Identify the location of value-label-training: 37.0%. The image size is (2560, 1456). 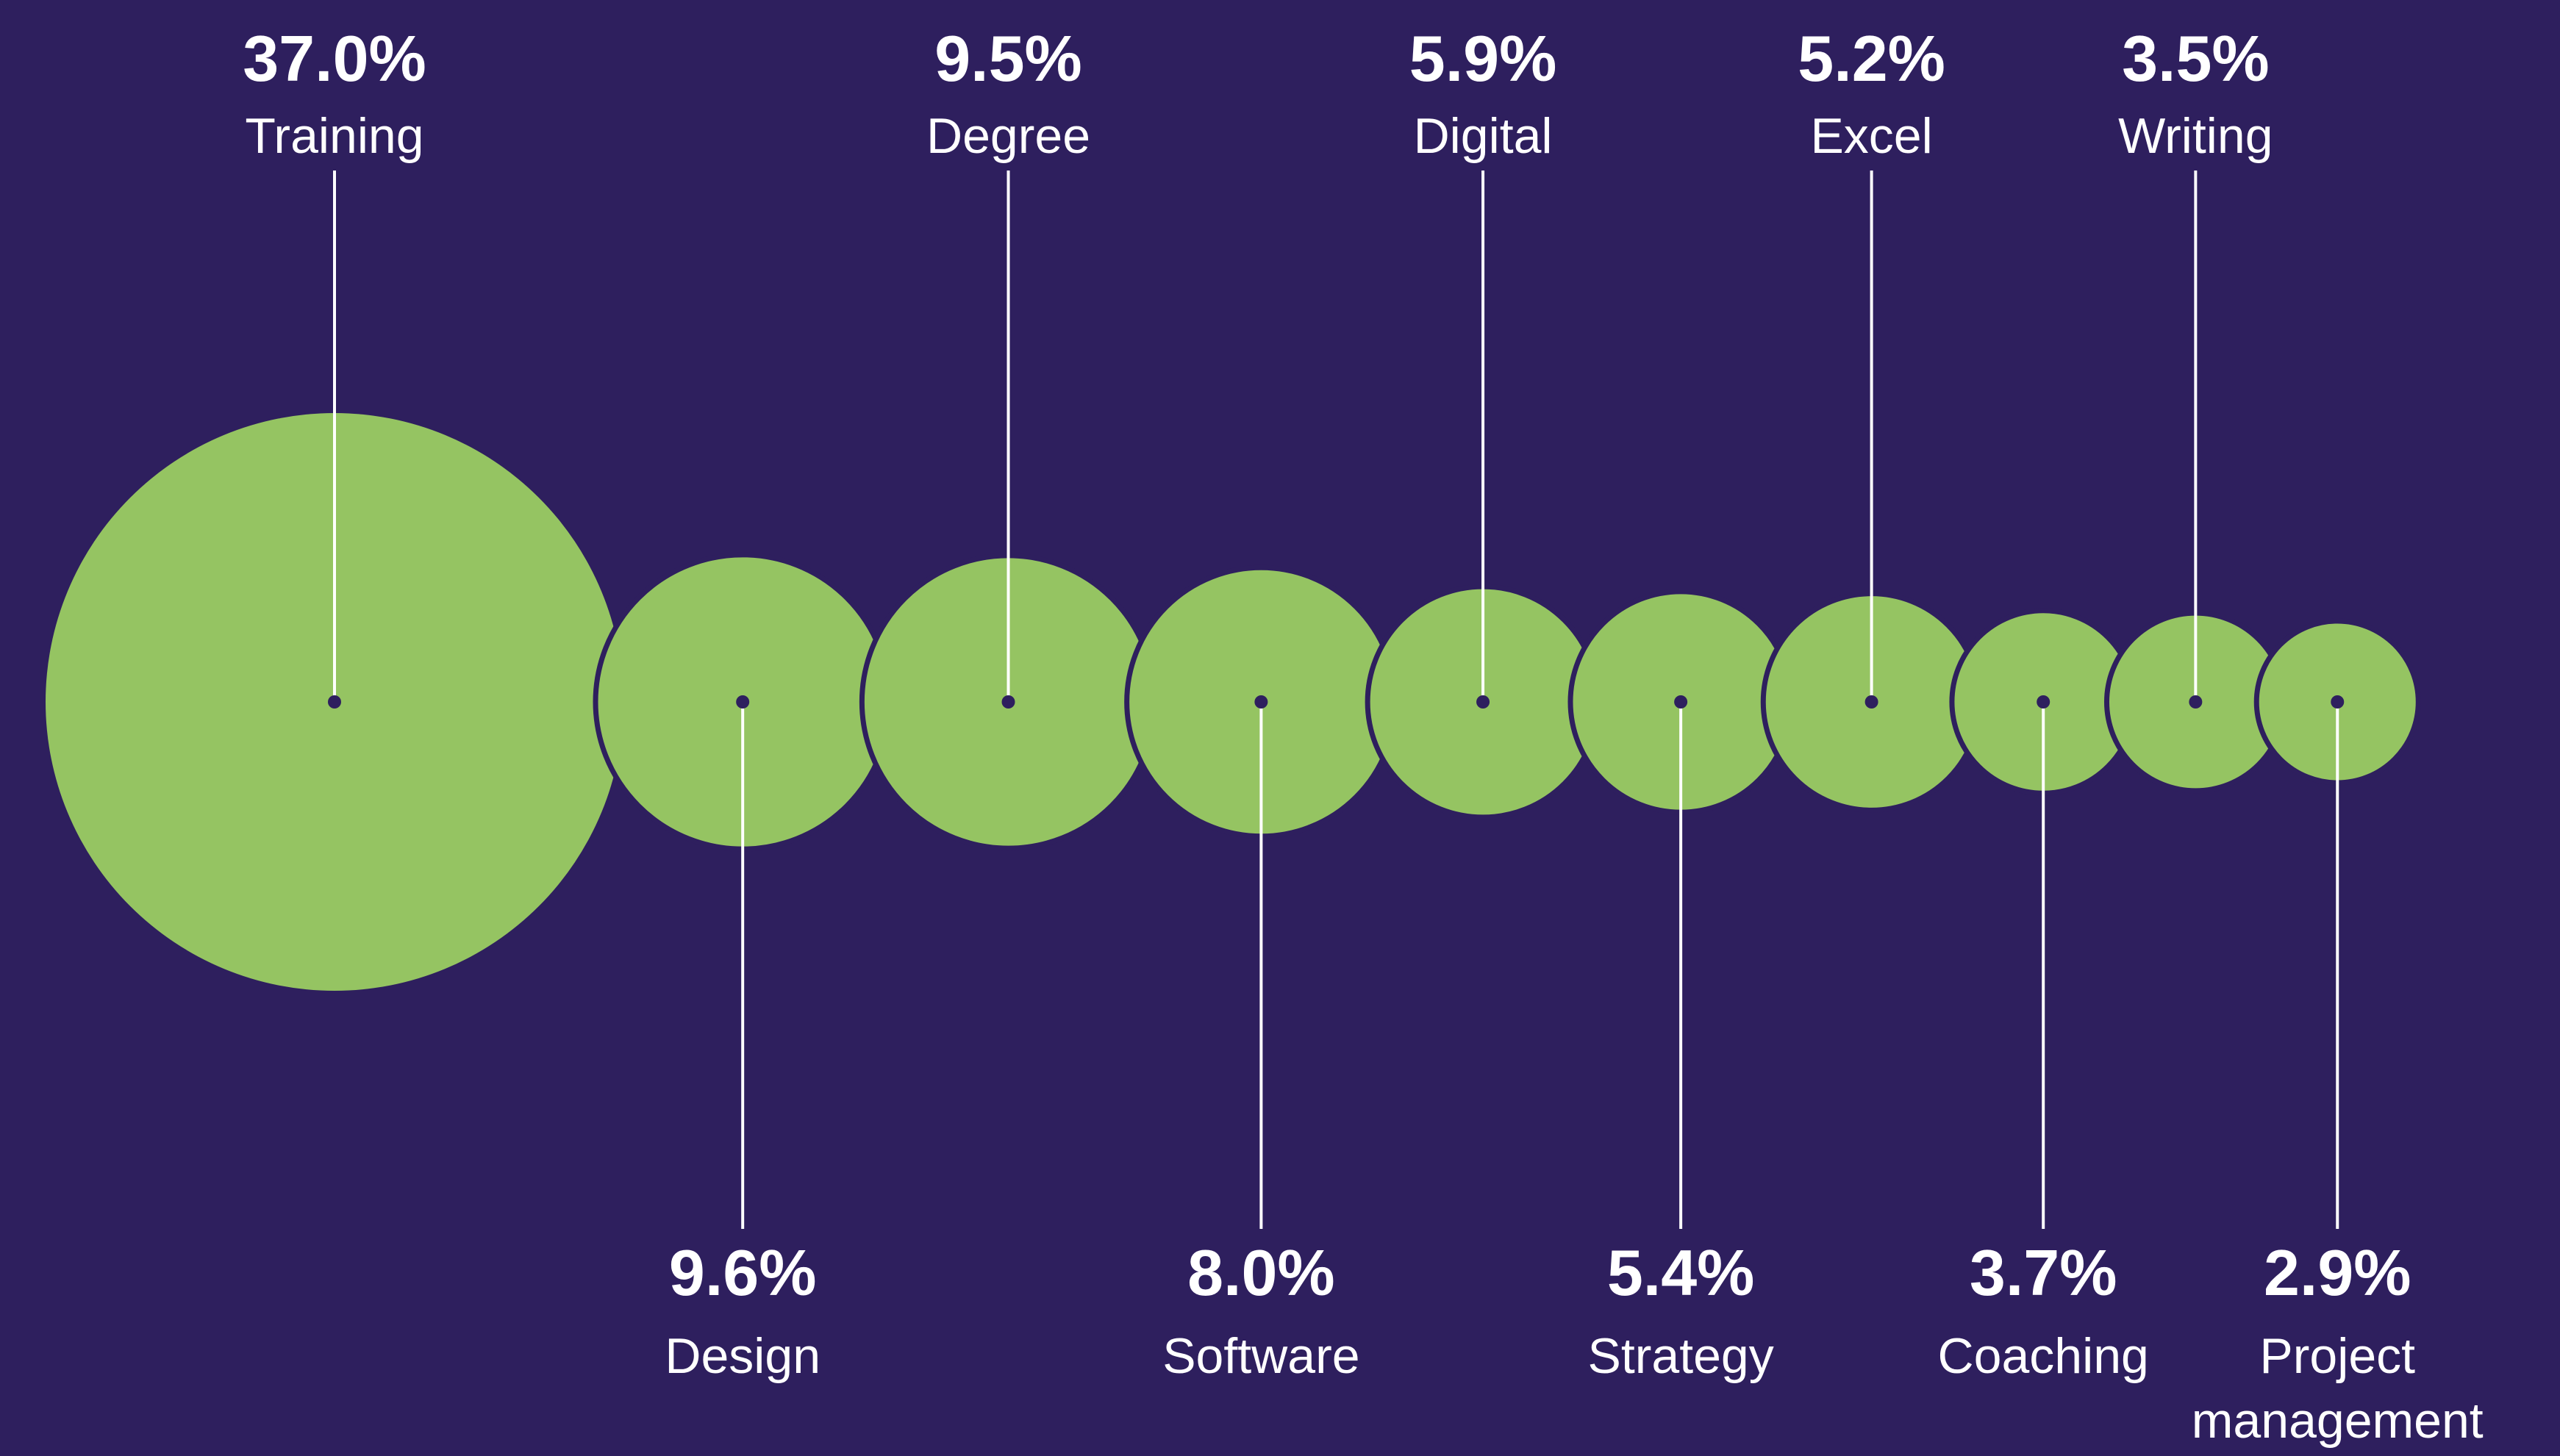
(334, 58).